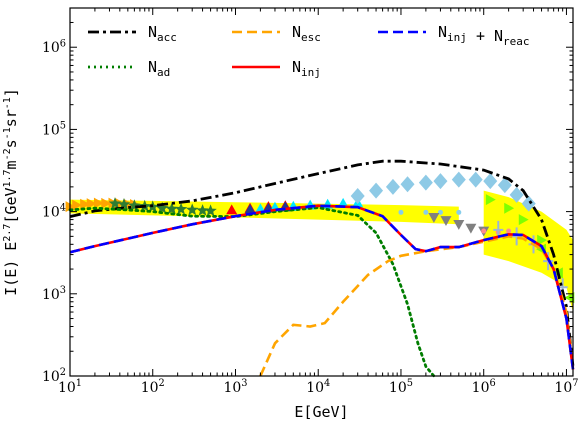 The image size is (579, 424). I want to click on x-tick-label: 102, so click(153, 387).